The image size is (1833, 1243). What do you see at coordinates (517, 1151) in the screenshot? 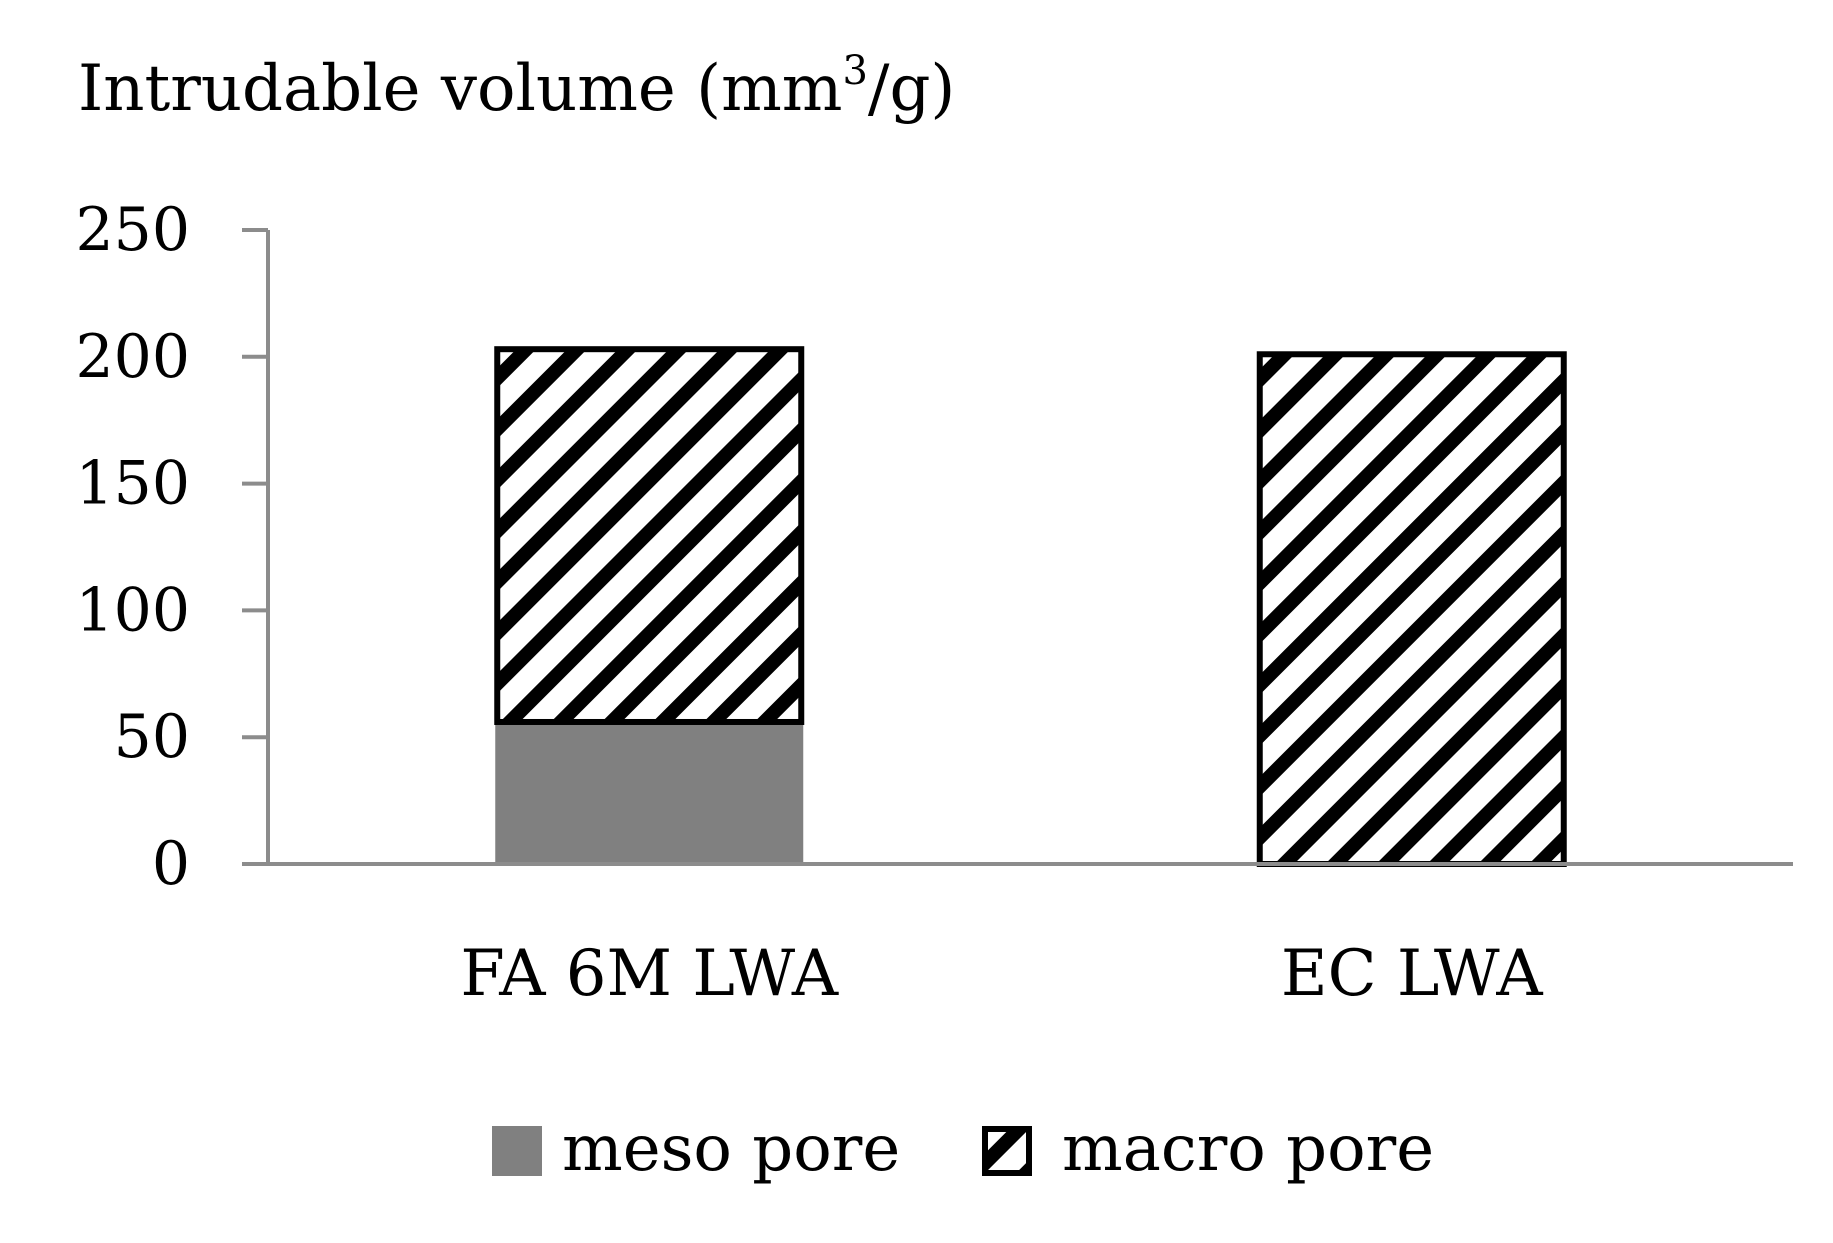
I see `legend-swatch-meso-pore` at bounding box center [517, 1151].